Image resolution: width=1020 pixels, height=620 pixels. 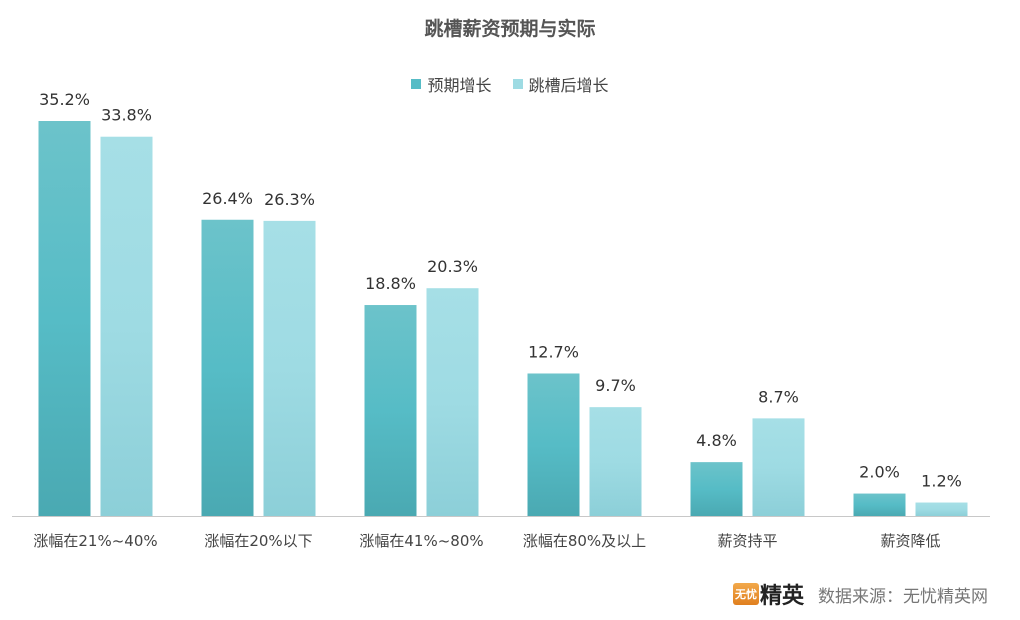 I want to click on legend-item-actual: 跳槽后增长, so click(x=560, y=84).